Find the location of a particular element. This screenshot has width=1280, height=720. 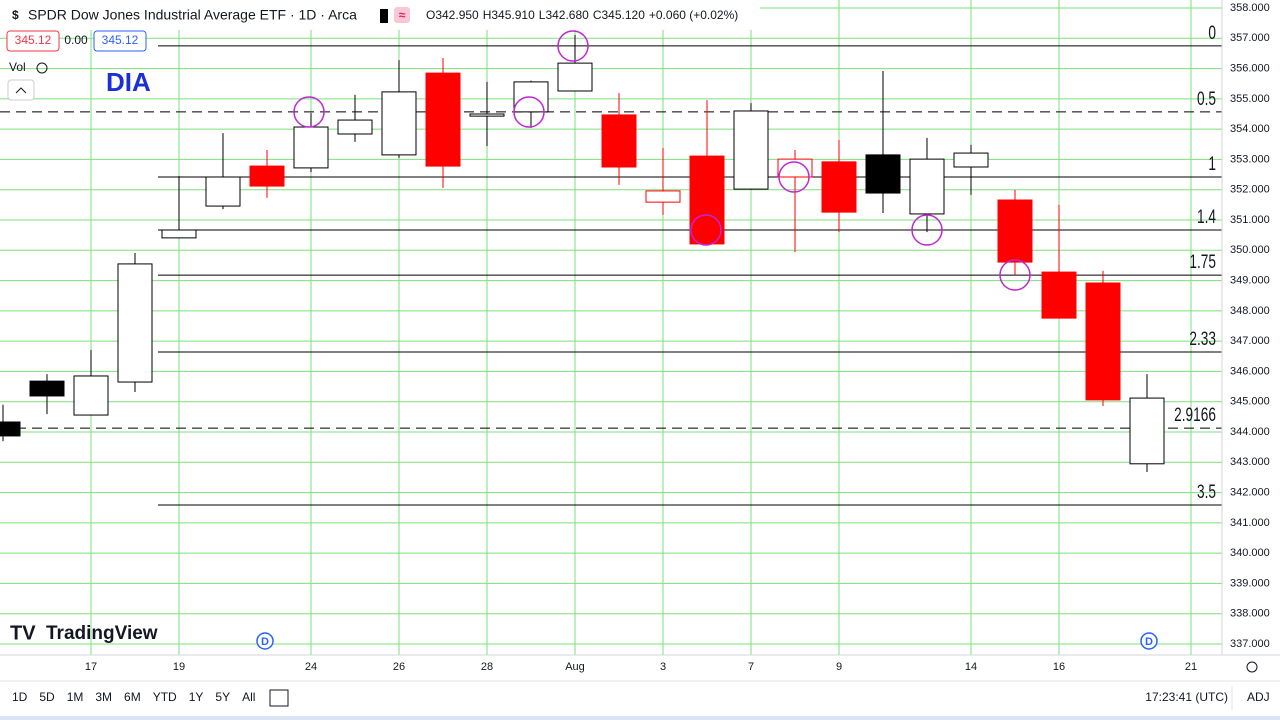

spread-text: 0.00 is located at coordinates (76, 40).